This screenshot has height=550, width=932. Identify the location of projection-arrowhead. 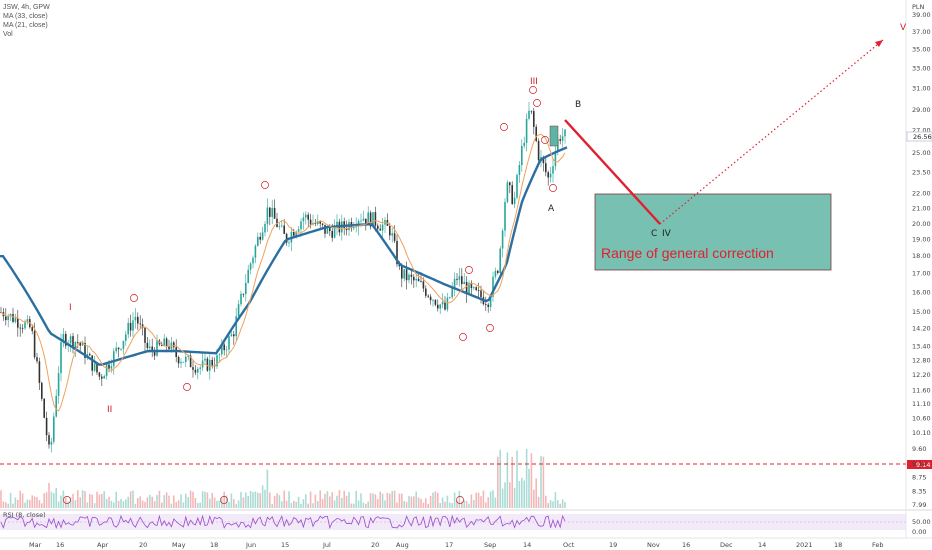
(879, 43).